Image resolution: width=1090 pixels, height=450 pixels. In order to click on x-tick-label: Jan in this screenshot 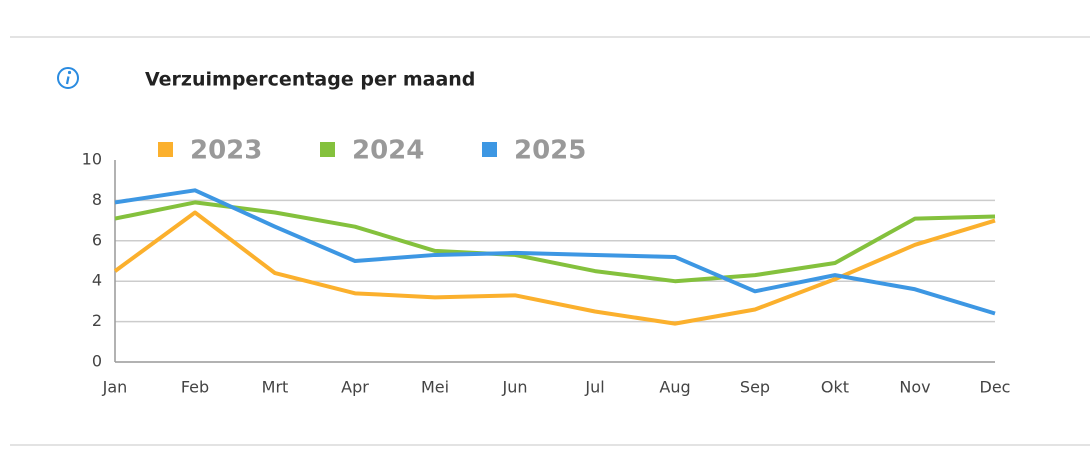, I will do `click(115, 387)`.